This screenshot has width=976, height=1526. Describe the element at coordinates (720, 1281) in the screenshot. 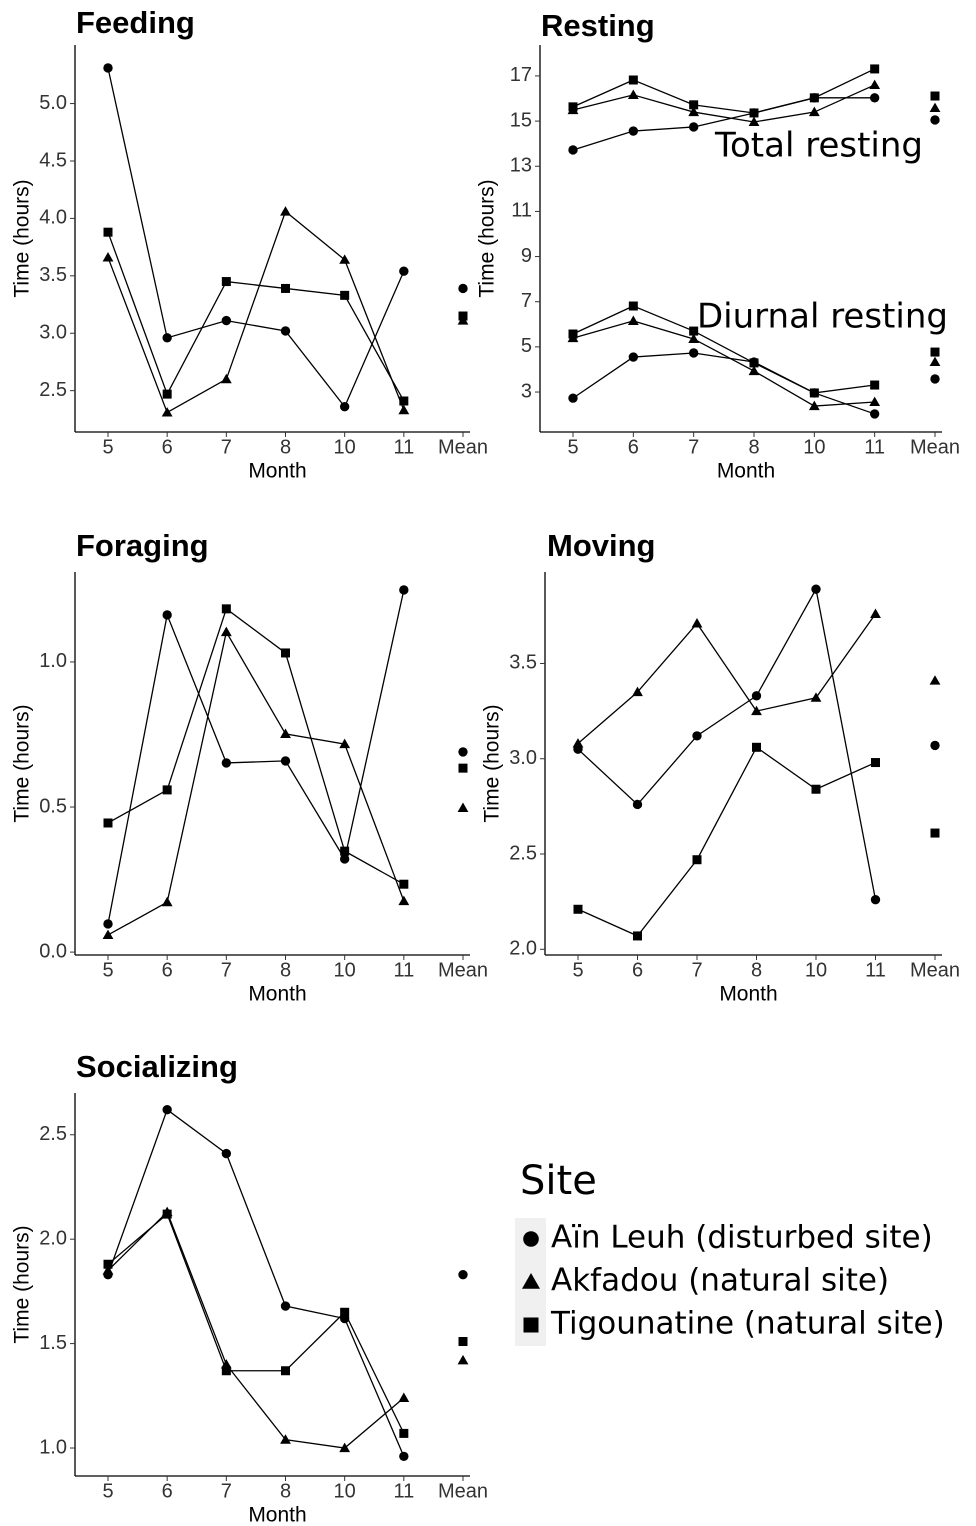

I see `legend-label: Akfadou (natural site)` at that location.